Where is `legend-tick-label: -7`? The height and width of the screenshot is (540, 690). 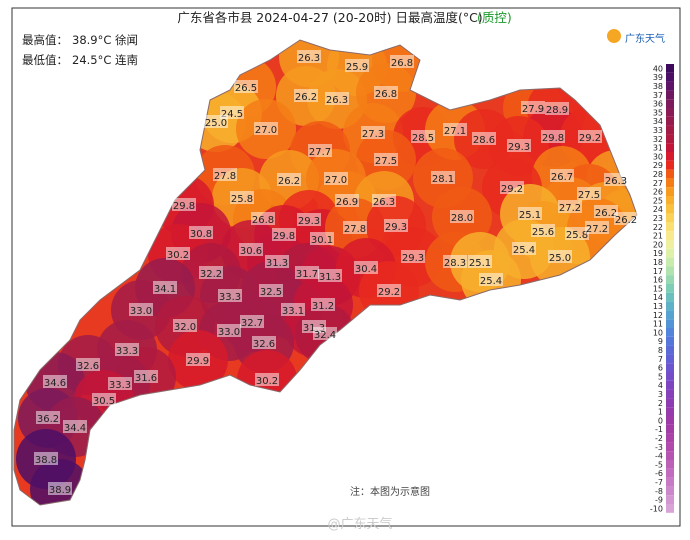
legend-tick-label: -7 is located at coordinates (659, 482).